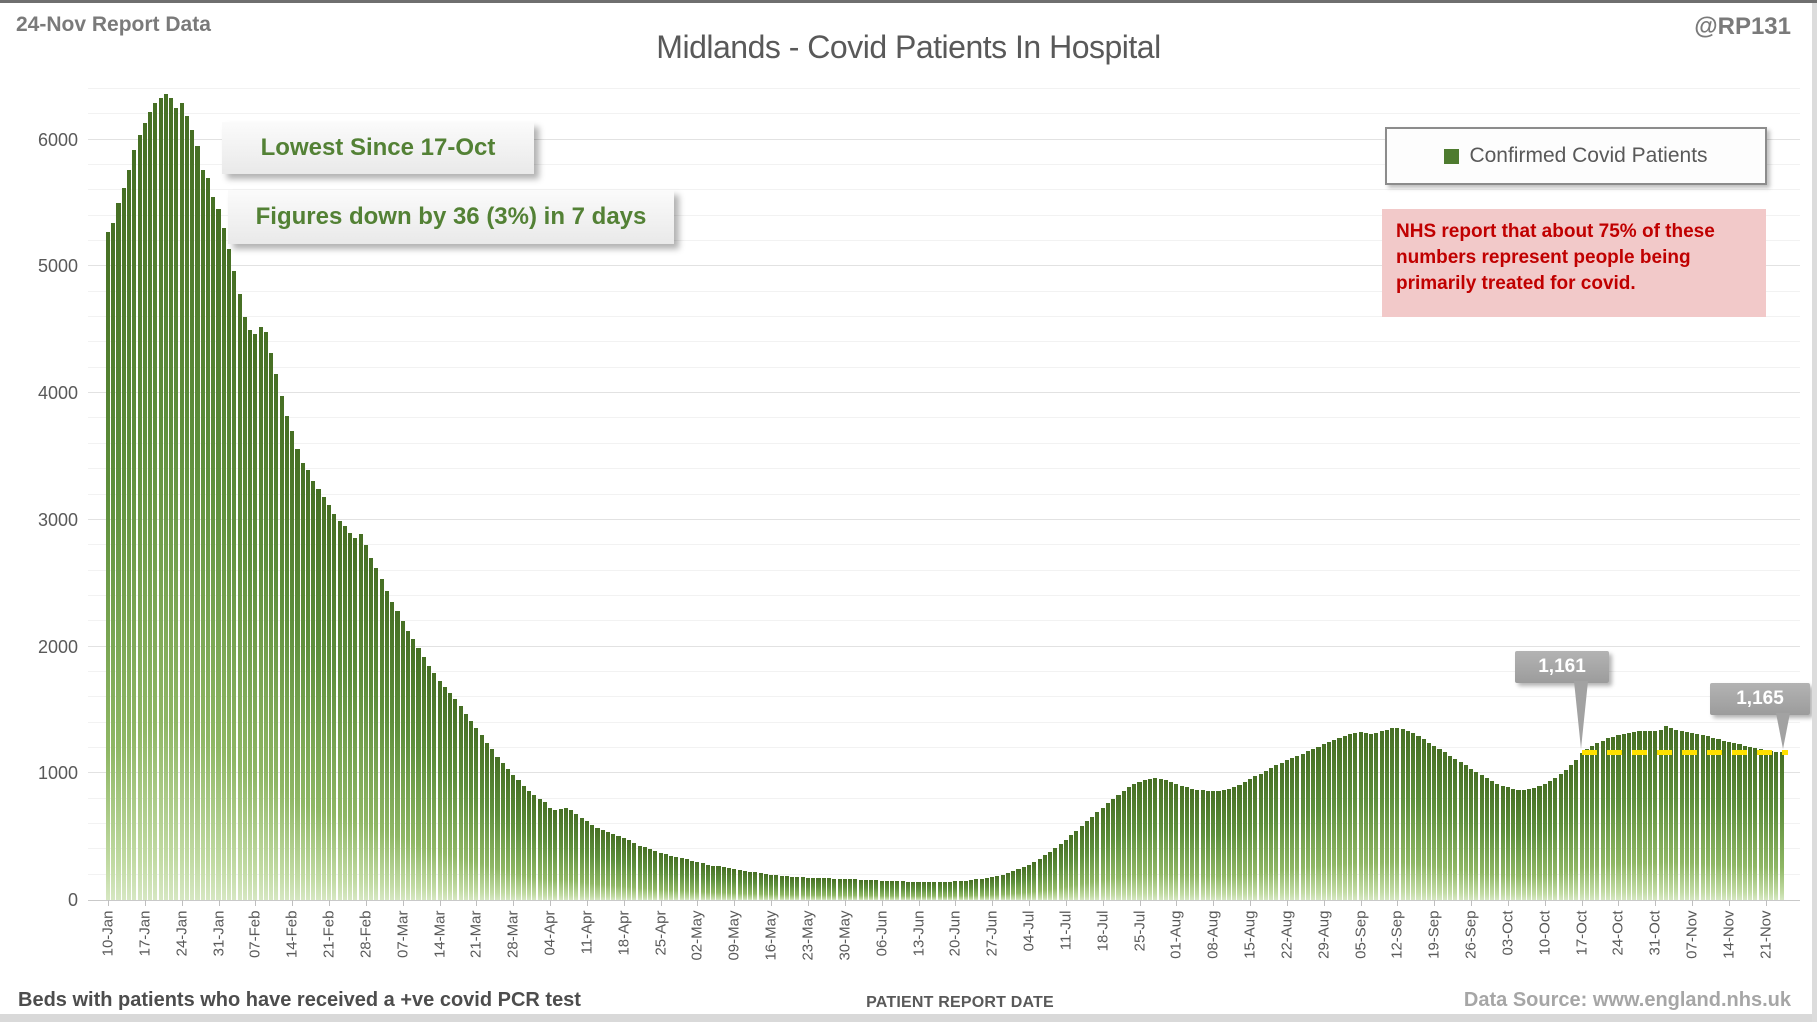  I want to click on data-label-17-oct: 1,161, so click(1562, 667).